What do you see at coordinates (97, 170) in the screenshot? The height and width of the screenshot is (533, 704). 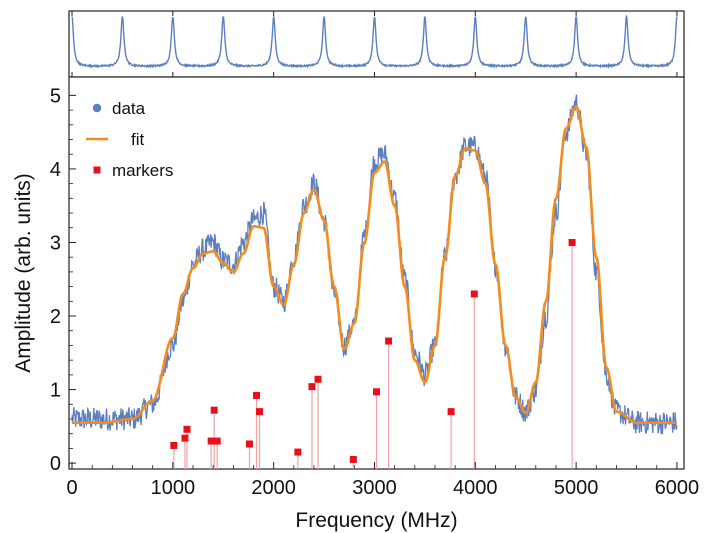 I see `legend-markers-symbol` at bounding box center [97, 170].